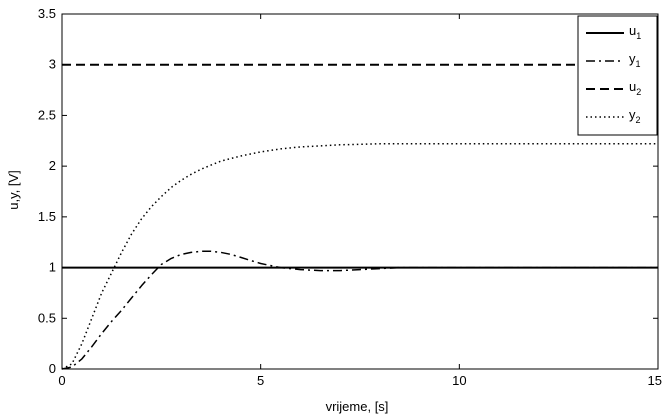 The height and width of the screenshot is (417, 664). Describe the element at coordinates (52, 267) in the screenshot. I see `y-tick-label: 1` at that location.